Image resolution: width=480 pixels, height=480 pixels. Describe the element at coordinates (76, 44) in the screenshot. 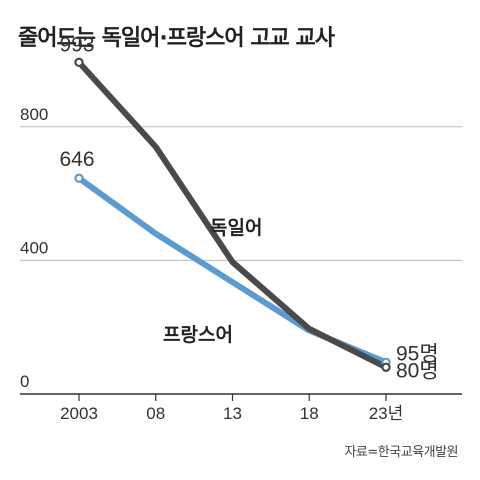

I see `data-label-german-first: 993` at that location.